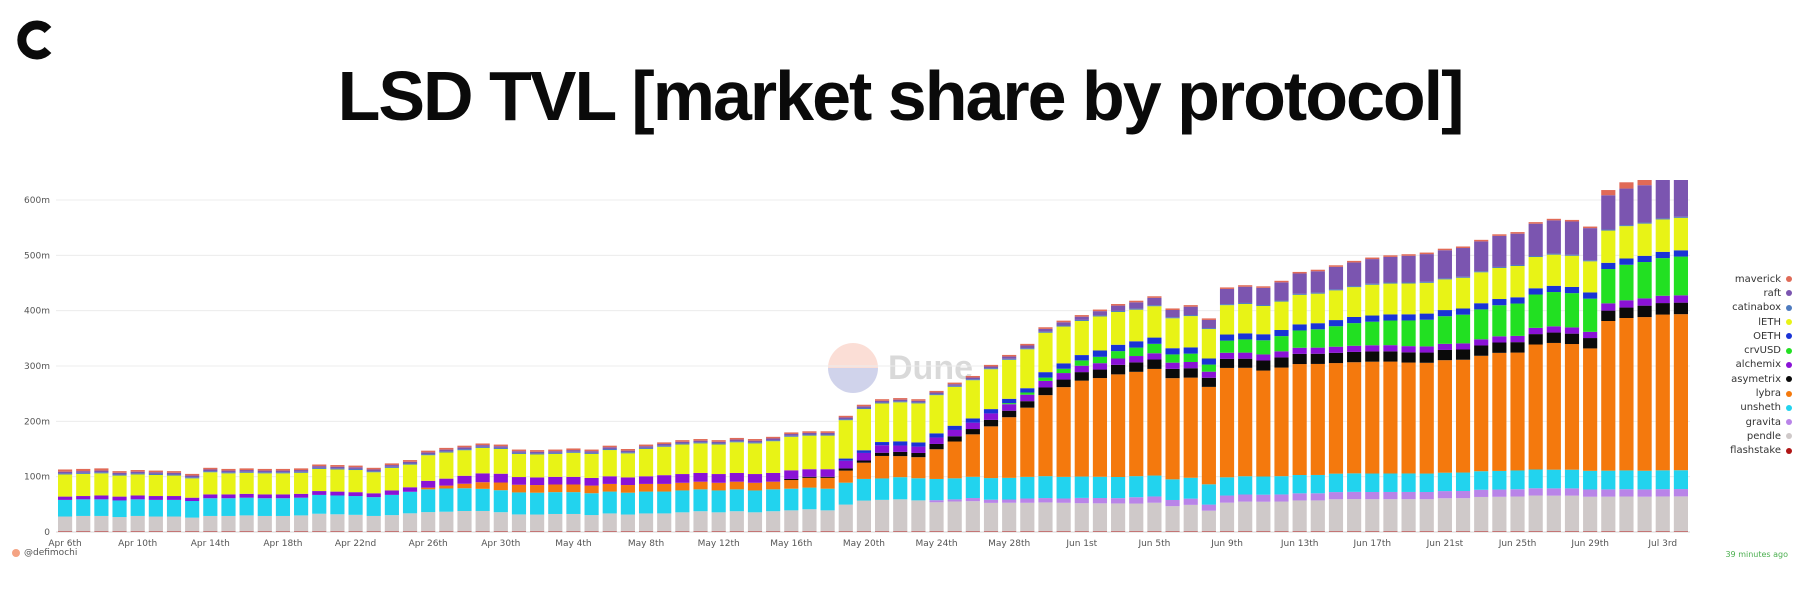  What do you see at coordinates (1746, 336) in the screenshot?
I see `legend-item-OETH: OETH` at bounding box center [1746, 336].